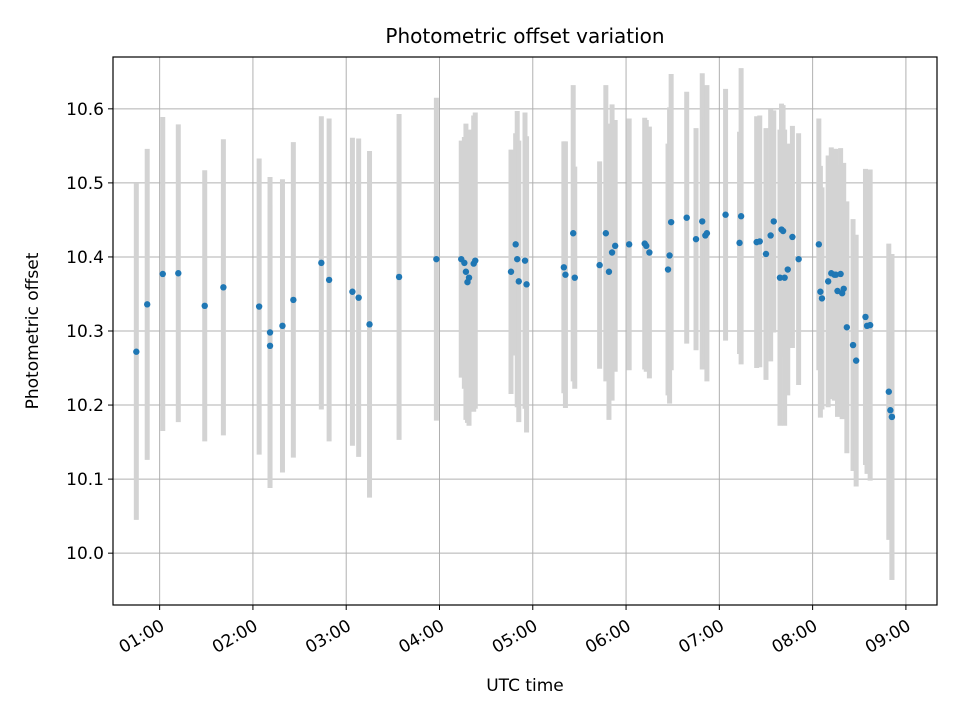 The height and width of the screenshot is (720, 960). I want to click on y-axis-ticks: 10.0 10.1 10.2 10.3 10.4 10.5 10.6, so click(89, 332).